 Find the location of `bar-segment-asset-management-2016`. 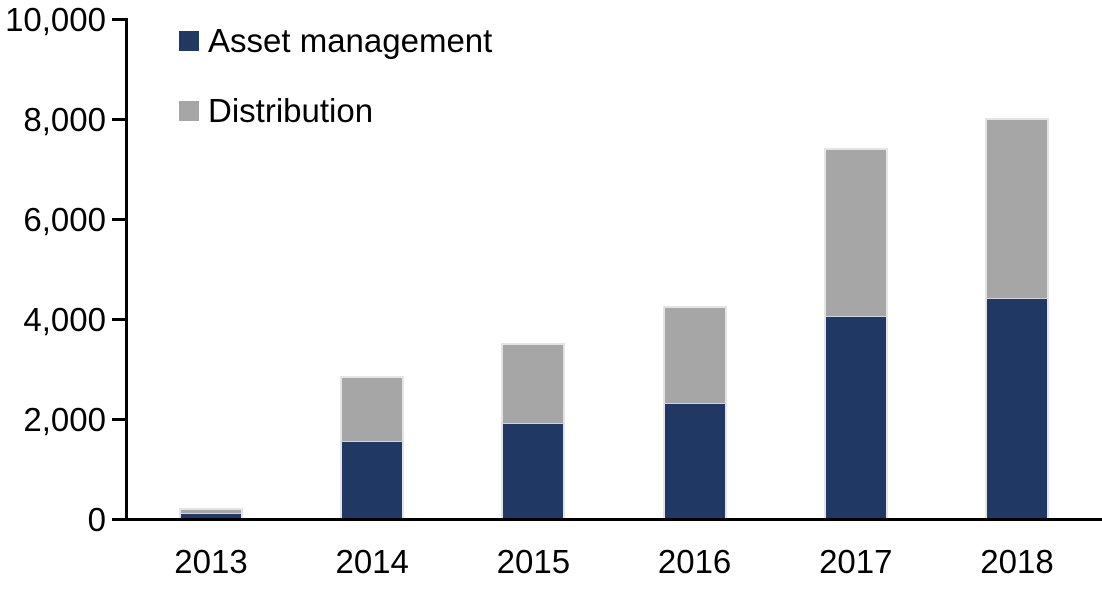

bar-segment-asset-management-2016 is located at coordinates (694, 460).